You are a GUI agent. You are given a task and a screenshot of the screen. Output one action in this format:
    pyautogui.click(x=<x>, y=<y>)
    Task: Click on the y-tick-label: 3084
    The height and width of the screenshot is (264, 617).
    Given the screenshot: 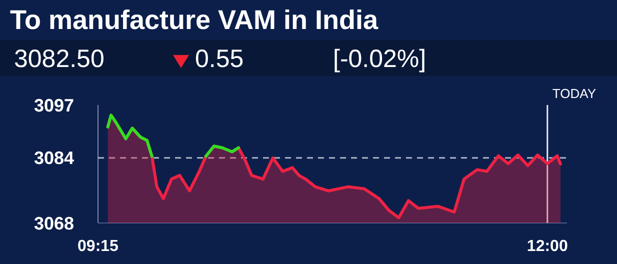 What is the action you would take?
    pyautogui.click(x=54, y=158)
    